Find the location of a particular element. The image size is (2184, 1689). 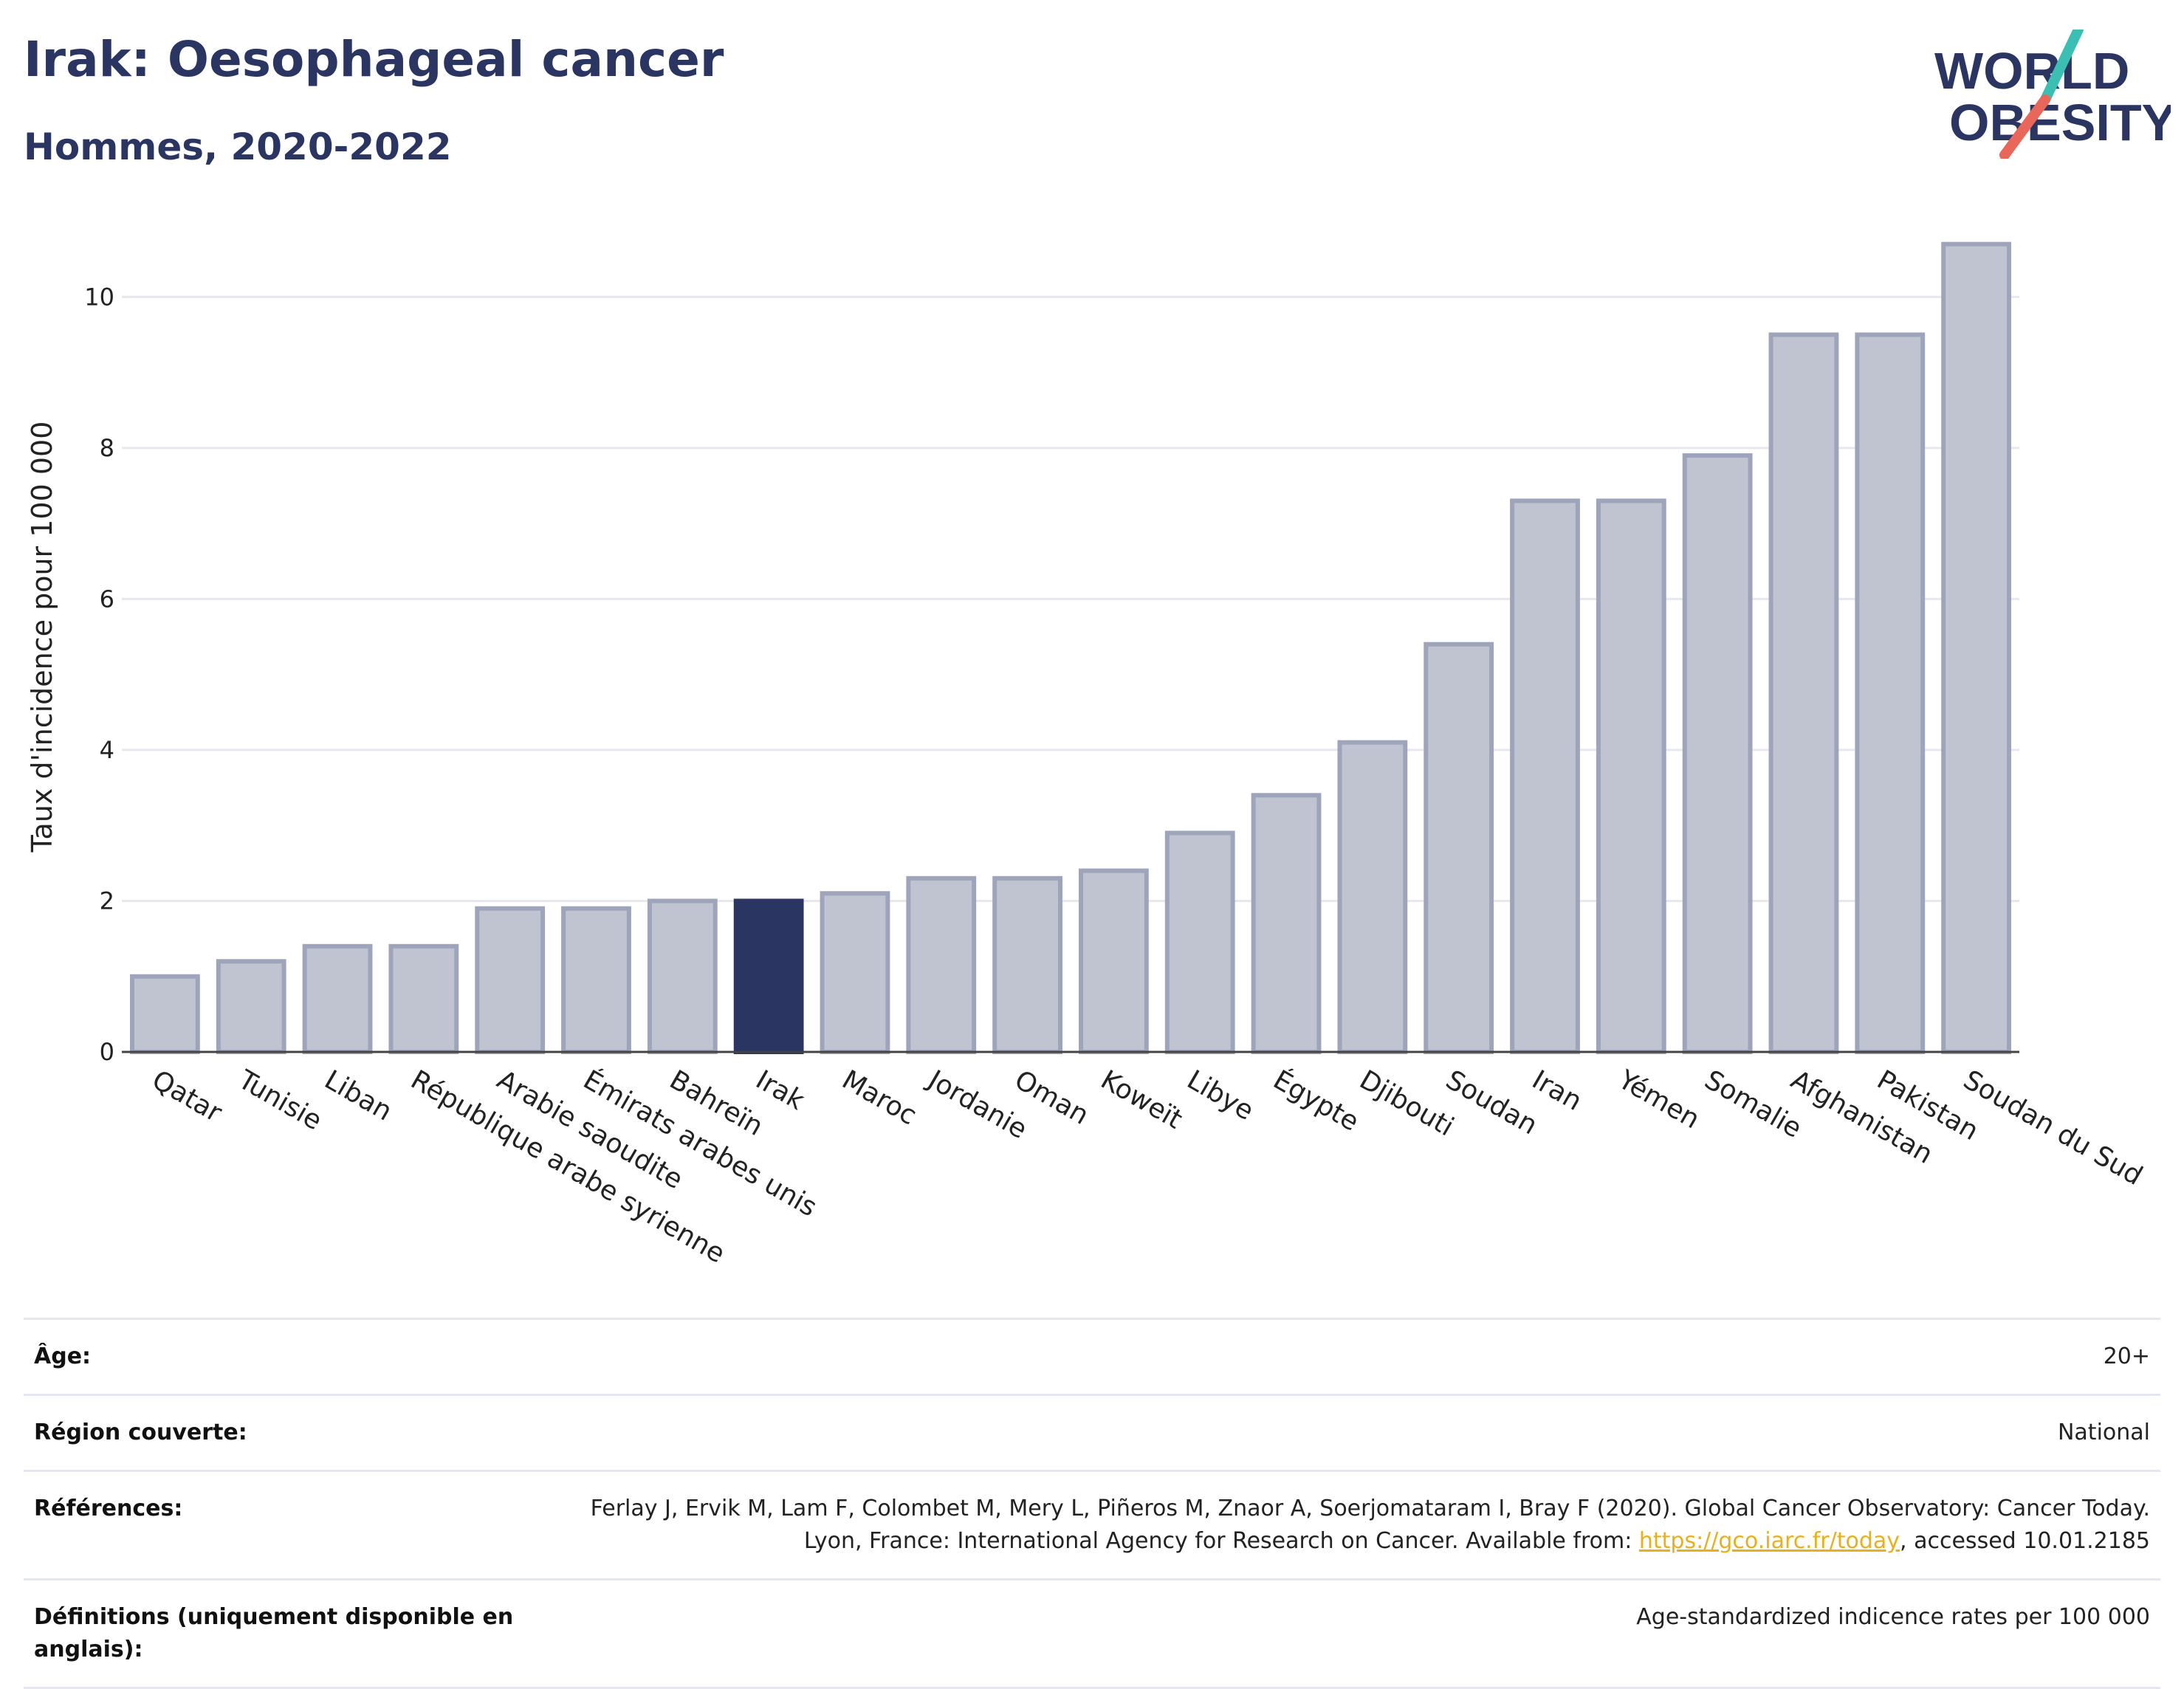

meta-references-label: Références: is located at coordinates (109, 1508).